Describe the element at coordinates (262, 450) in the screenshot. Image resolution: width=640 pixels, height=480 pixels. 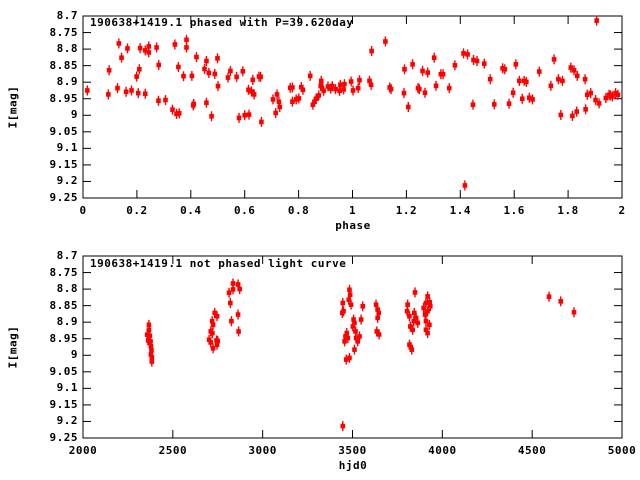
I see `x-tick-label: 3000` at that location.